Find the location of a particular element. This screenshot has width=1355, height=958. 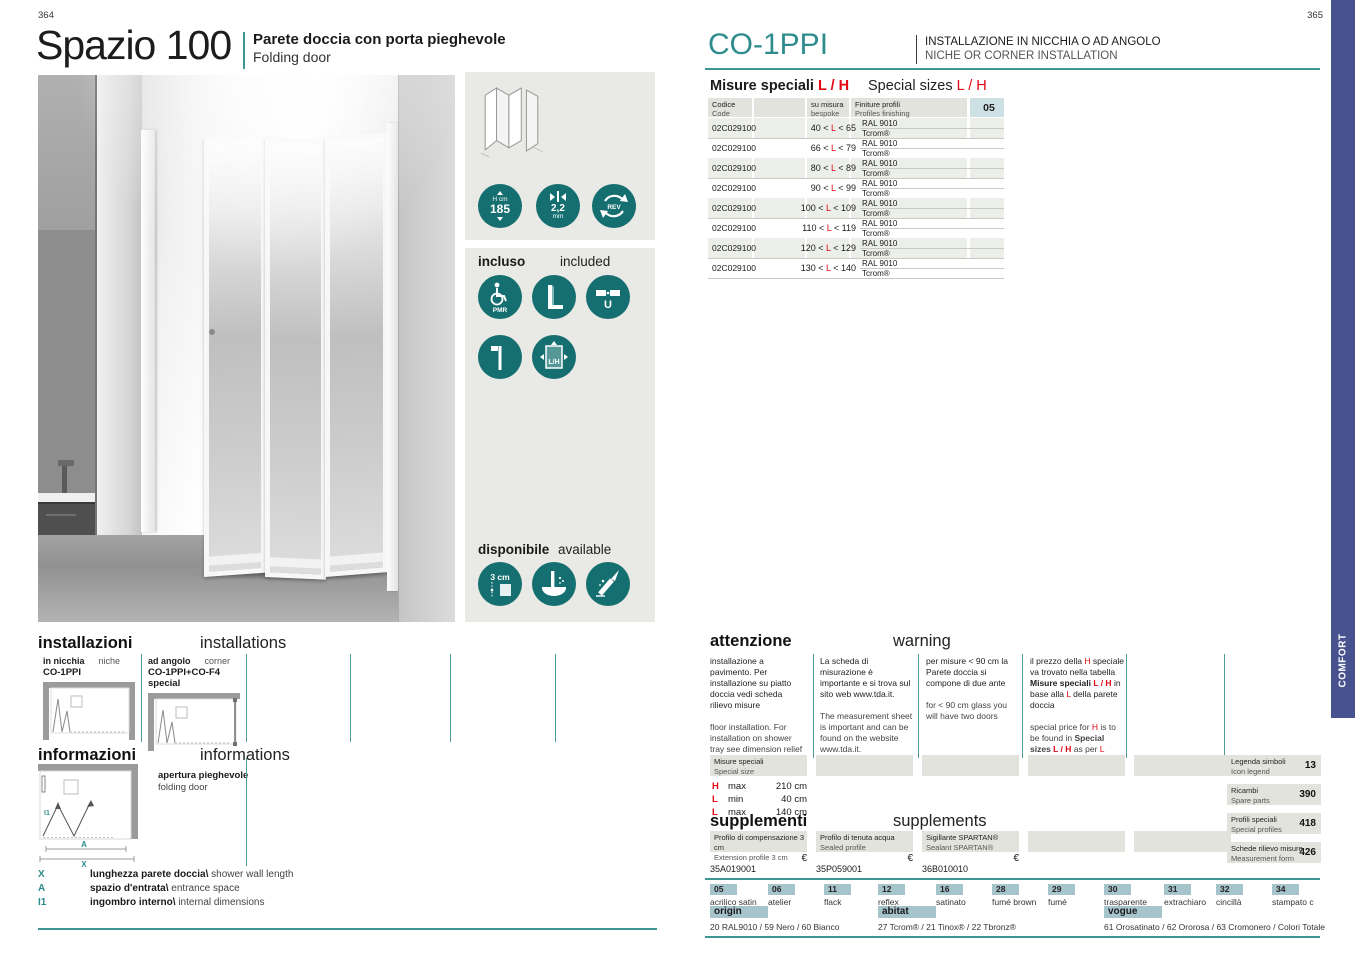

finish-chip: 05 is located at coordinates (723, 889).